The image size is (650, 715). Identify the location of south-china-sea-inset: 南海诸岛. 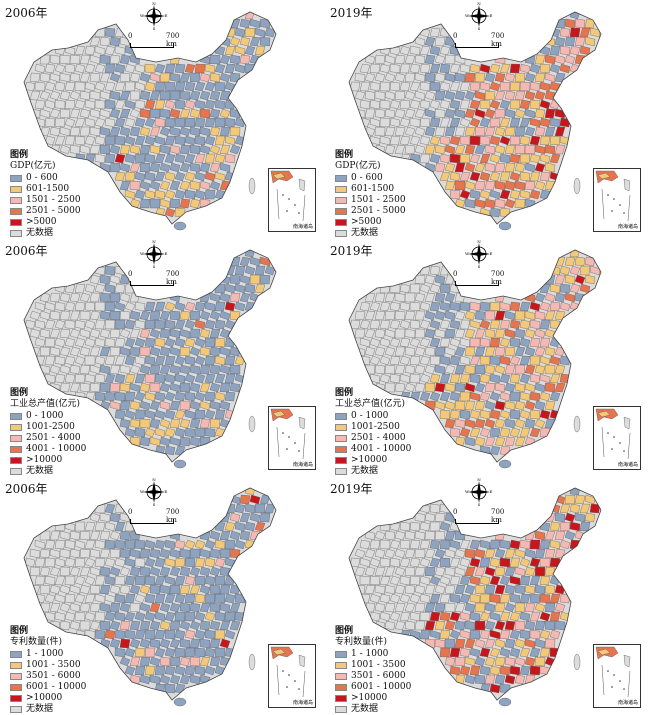
(617, 200).